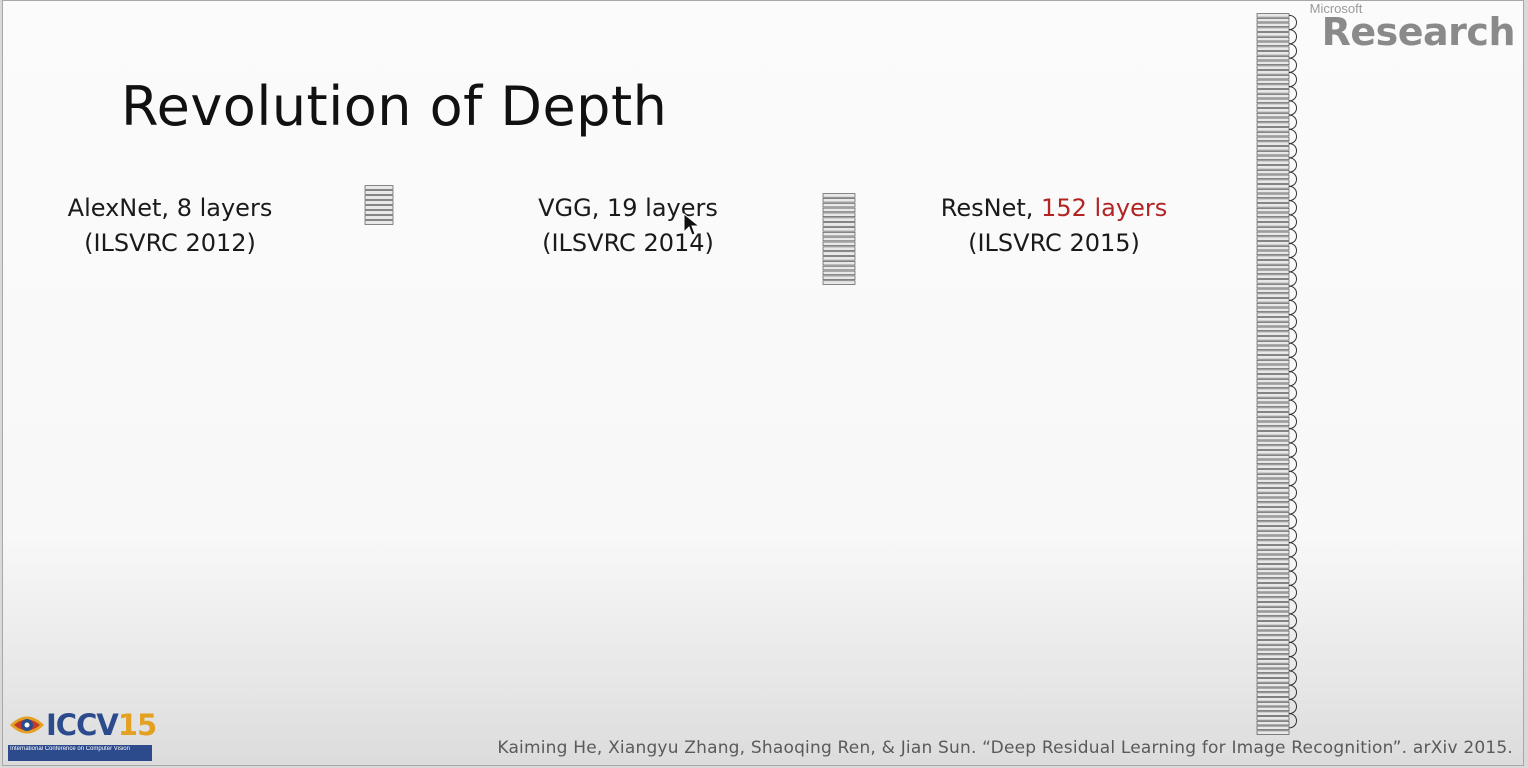 This screenshot has width=1528, height=768. I want to click on research-wordmark: Research, so click(1418, 32).